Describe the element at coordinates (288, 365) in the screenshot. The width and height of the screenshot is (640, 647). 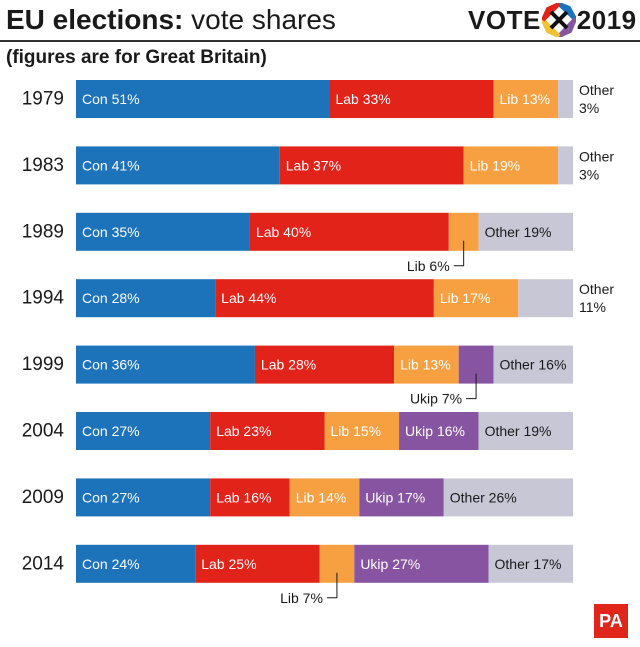
I see `label-1999-lab: Lab 28%` at that location.